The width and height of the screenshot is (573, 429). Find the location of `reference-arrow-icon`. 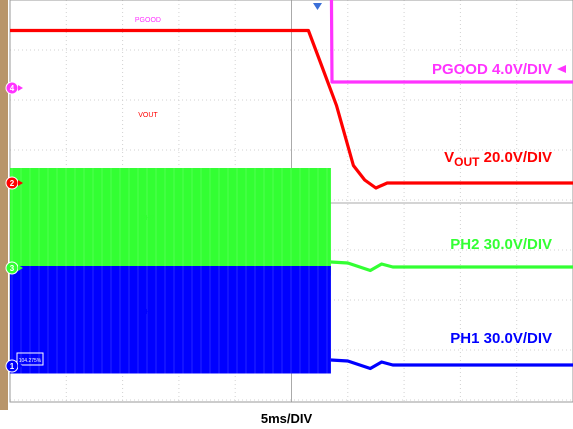

reference-arrow-icon is located at coordinates (561, 69).